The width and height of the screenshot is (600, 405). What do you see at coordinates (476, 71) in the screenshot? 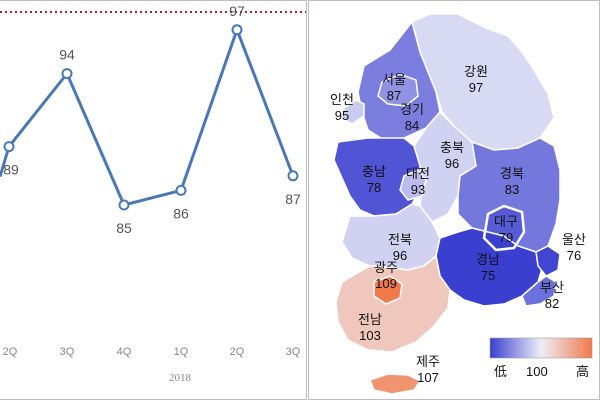
I see `region-name-label: 강원` at bounding box center [476, 71].